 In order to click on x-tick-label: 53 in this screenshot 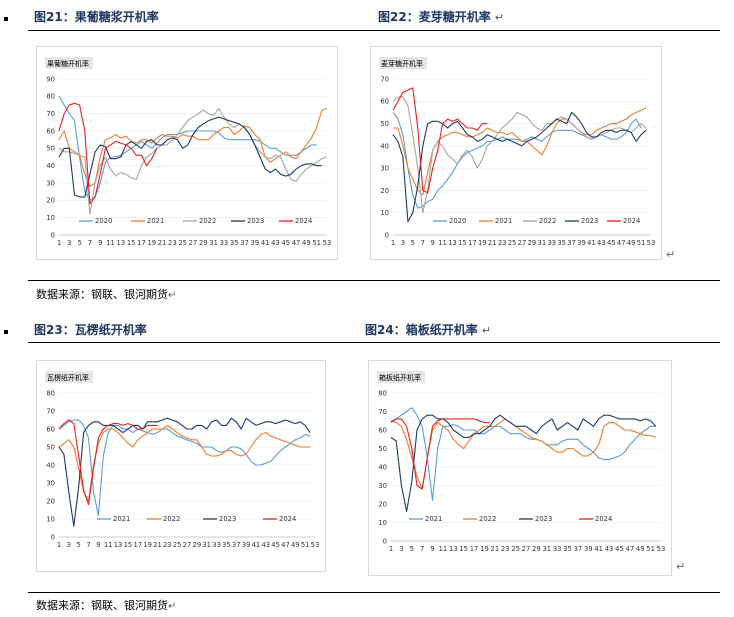, I will do `click(651, 243)`.